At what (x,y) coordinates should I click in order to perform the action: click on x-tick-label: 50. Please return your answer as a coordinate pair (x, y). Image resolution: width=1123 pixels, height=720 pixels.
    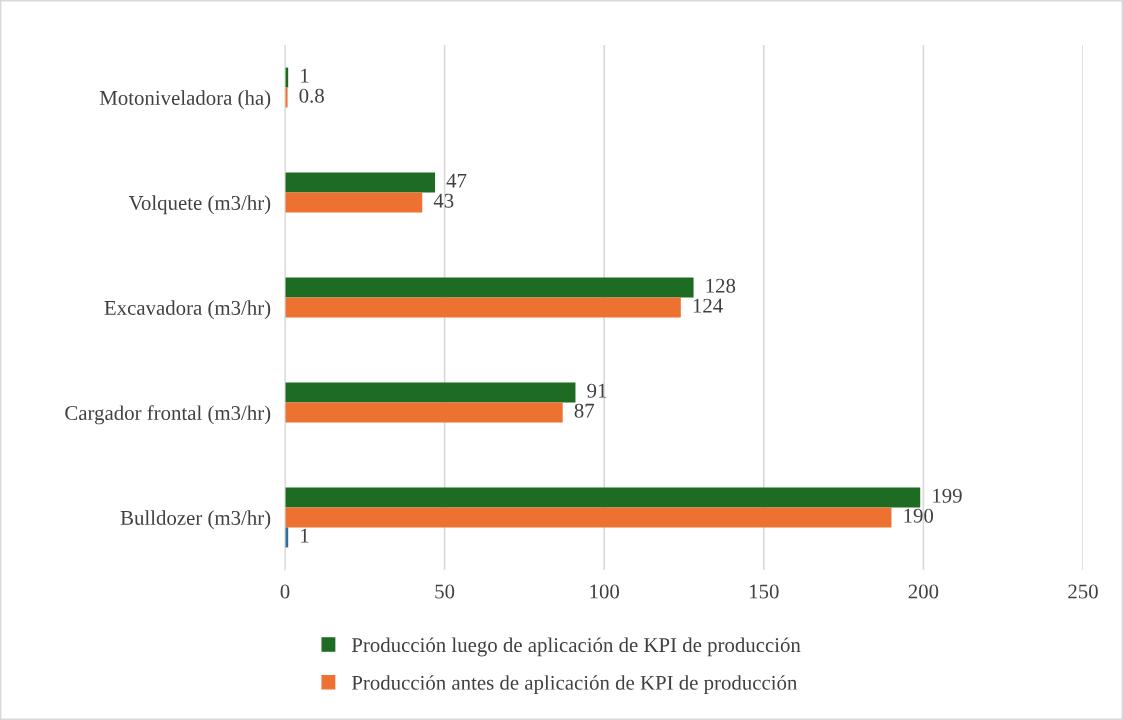
    Looking at the image, I should click on (445, 591).